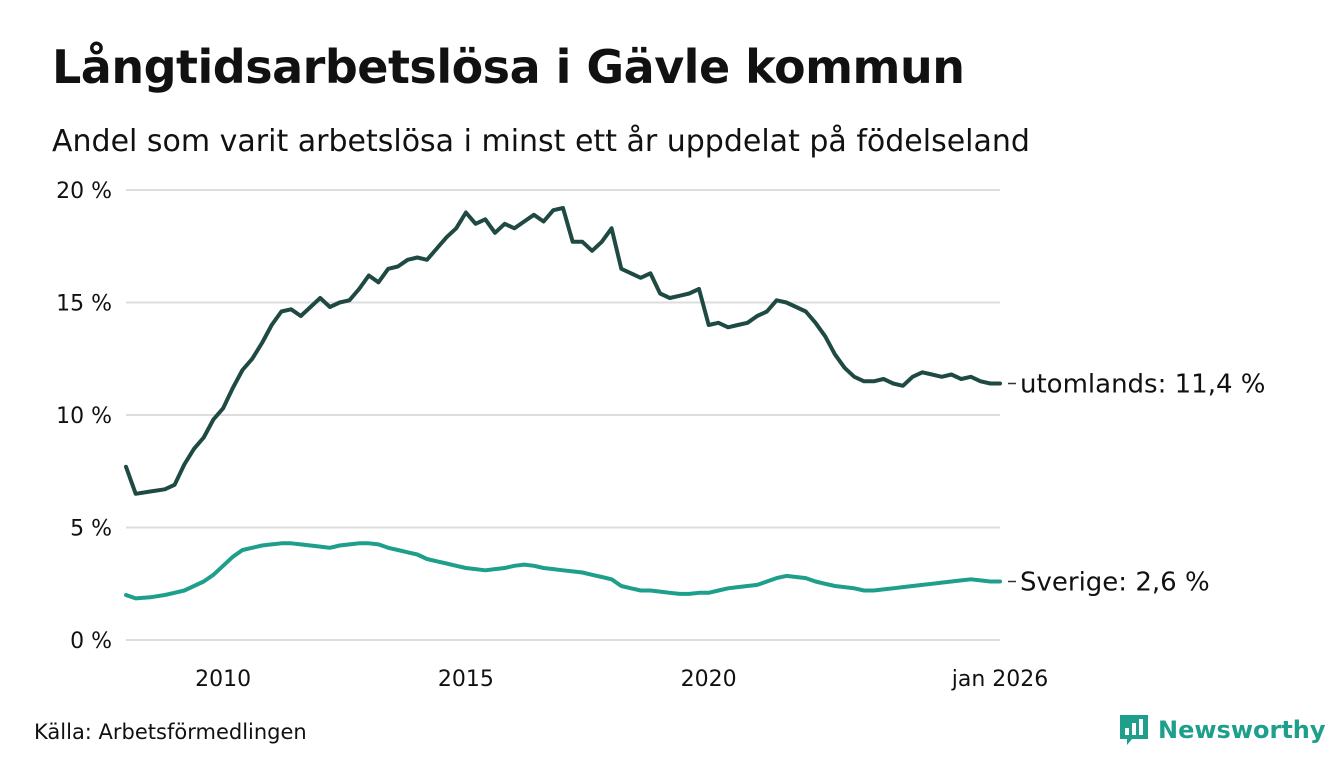 The height and width of the screenshot is (780, 1340). I want to click on y-tick-label: 0 %, so click(91, 641).